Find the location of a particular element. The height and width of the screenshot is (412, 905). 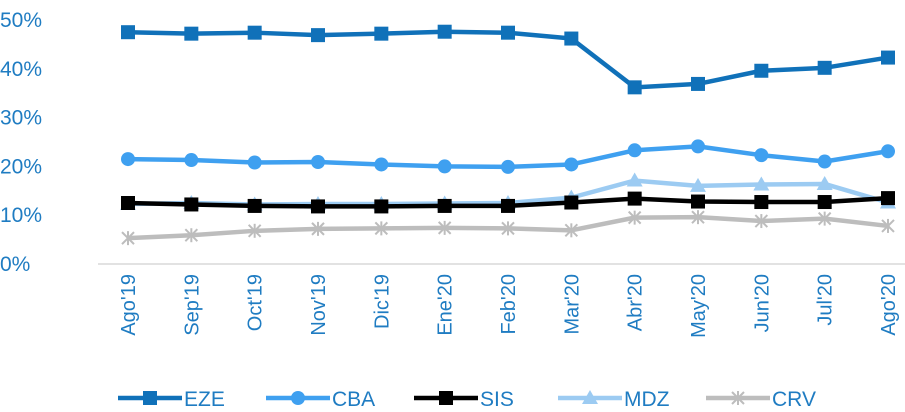

x-tick-label: Ago'20 is located at coordinates (889, 305).